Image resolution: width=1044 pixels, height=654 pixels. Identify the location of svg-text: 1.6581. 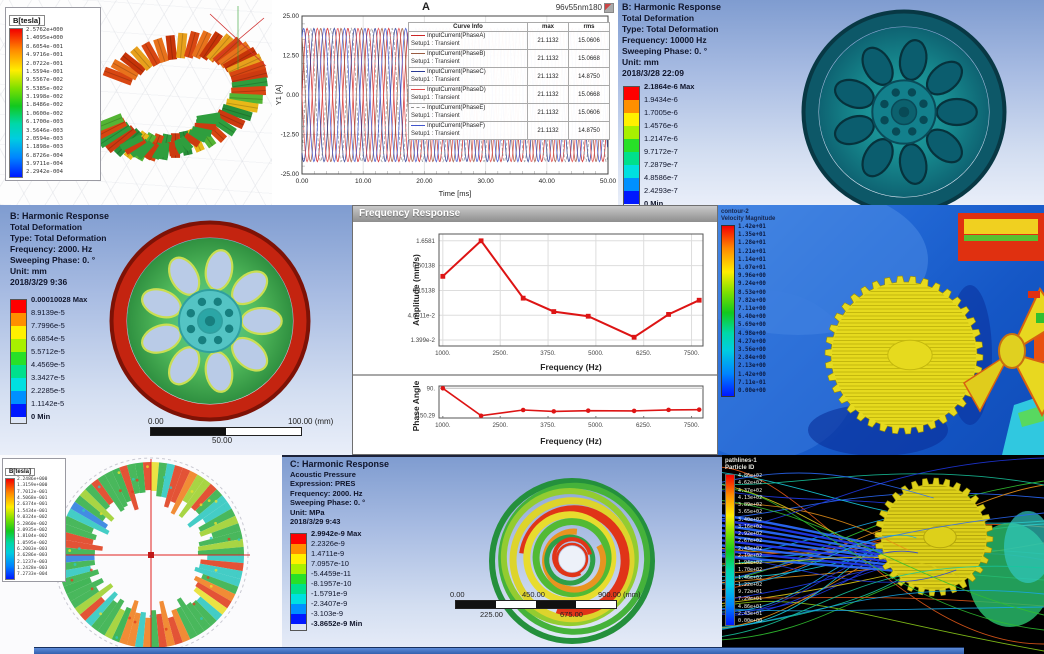
(425, 241).